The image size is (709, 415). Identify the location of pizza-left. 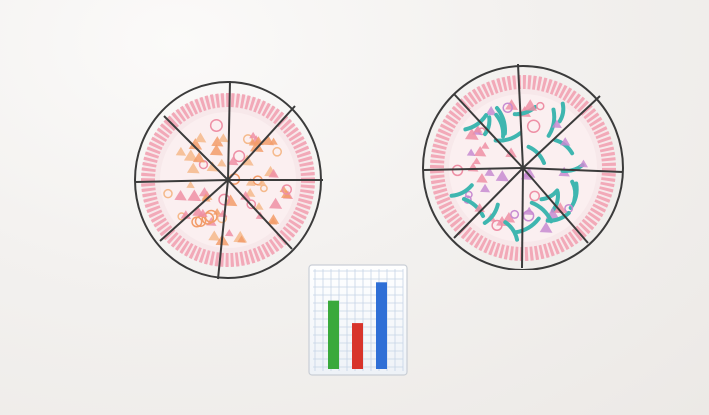
(228, 180).